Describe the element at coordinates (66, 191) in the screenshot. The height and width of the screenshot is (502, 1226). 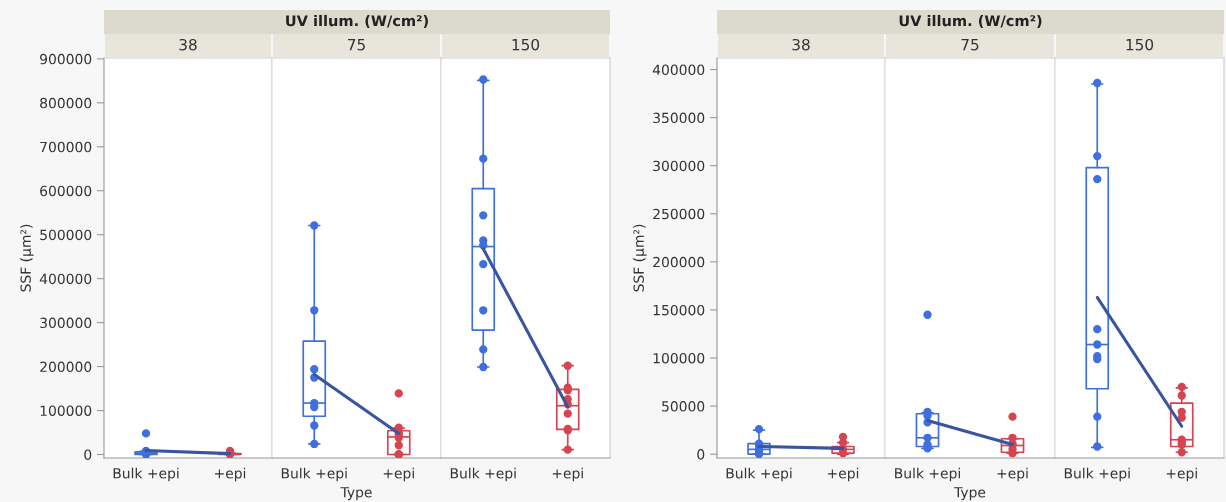
I see `y-tick-label: 600000` at that location.